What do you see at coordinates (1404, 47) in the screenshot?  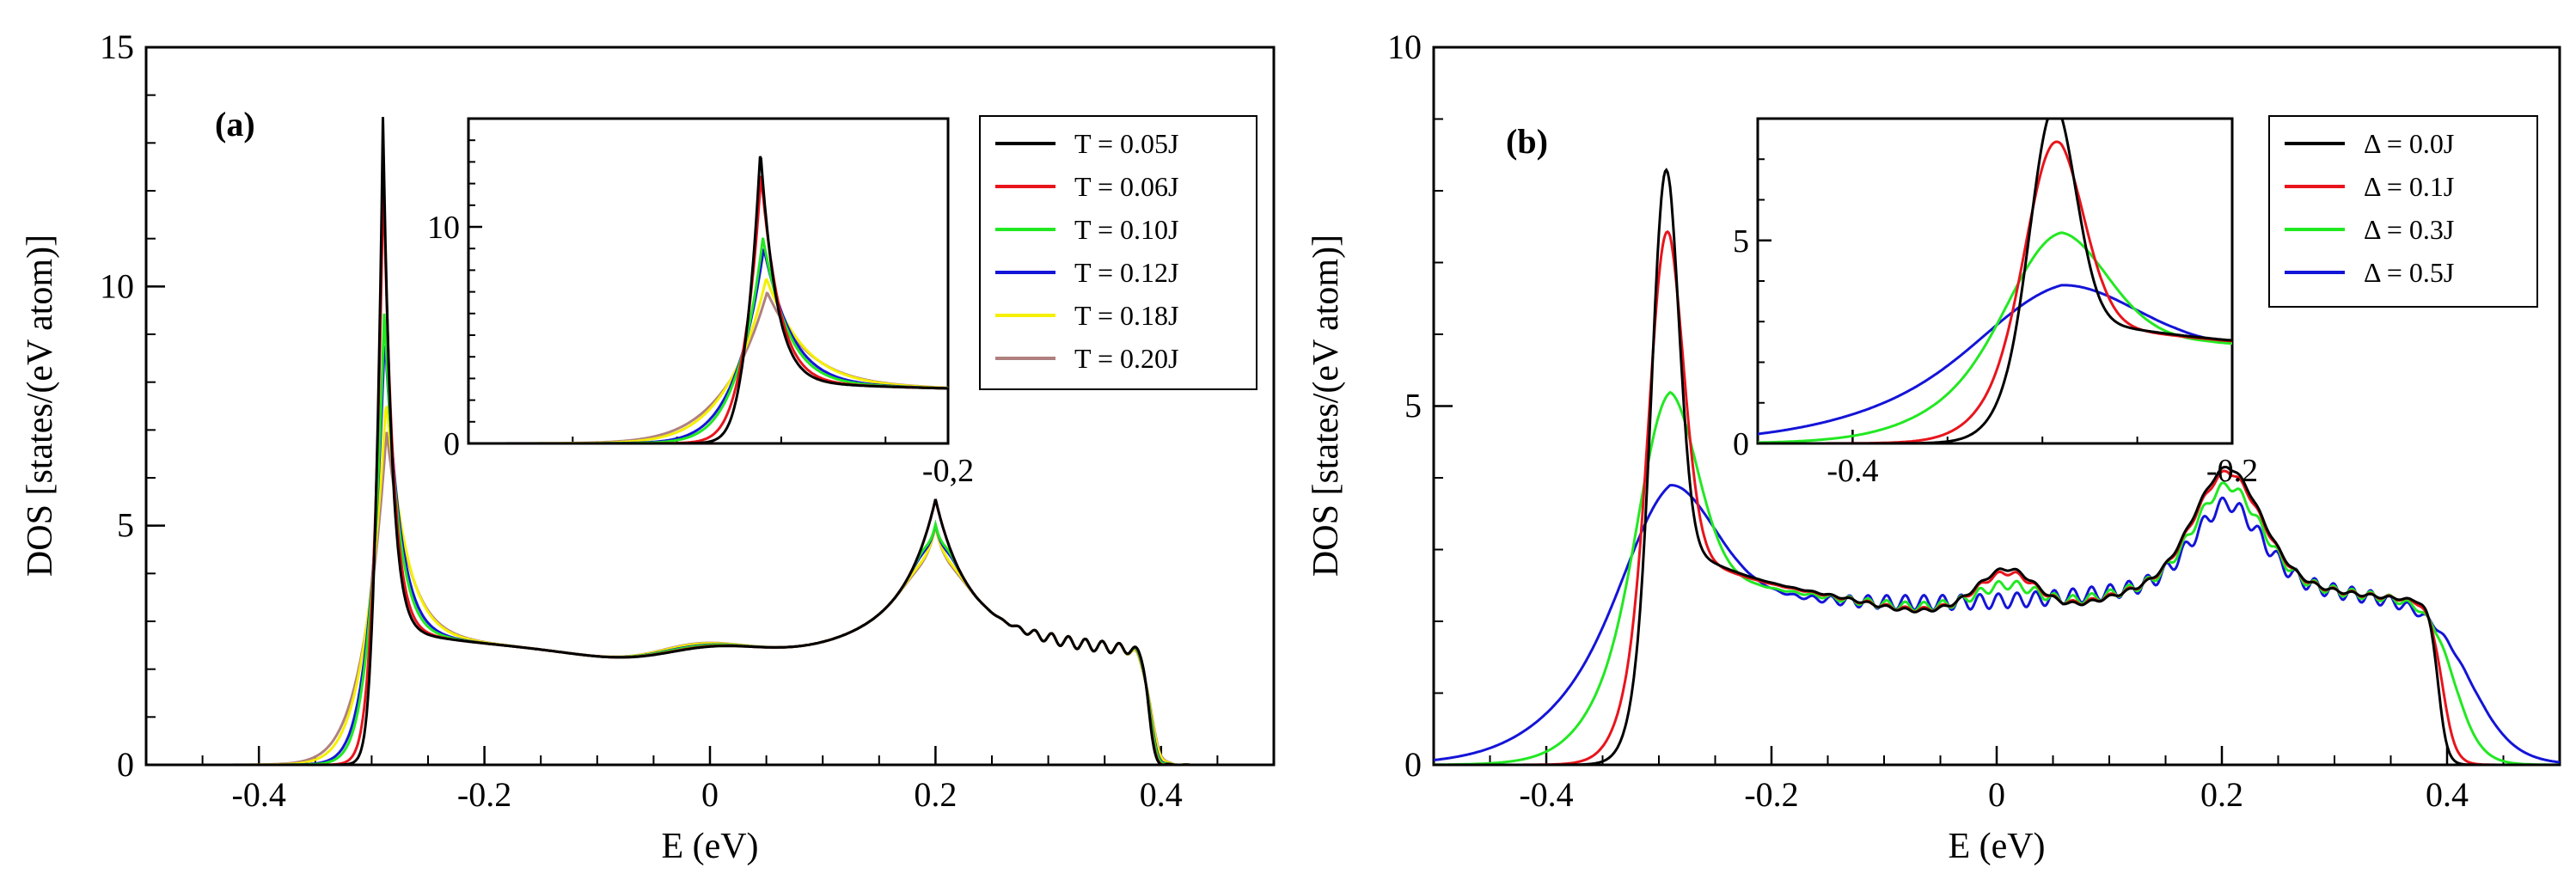 I see `b-ytick-label: 10` at bounding box center [1404, 47].